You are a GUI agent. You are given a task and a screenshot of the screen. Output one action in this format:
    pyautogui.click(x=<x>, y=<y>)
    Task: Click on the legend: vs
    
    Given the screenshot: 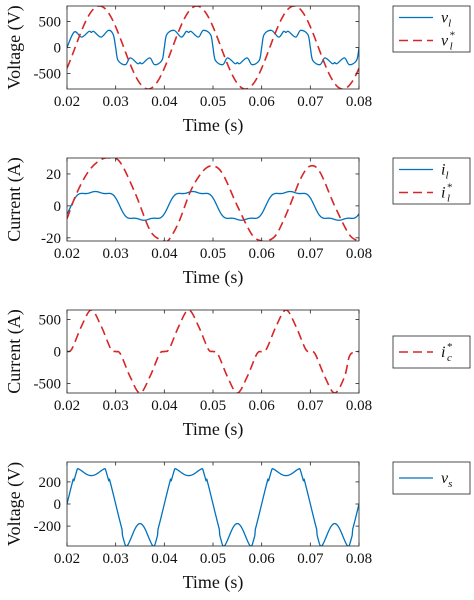 What is the action you would take?
    pyautogui.click(x=431, y=478)
    